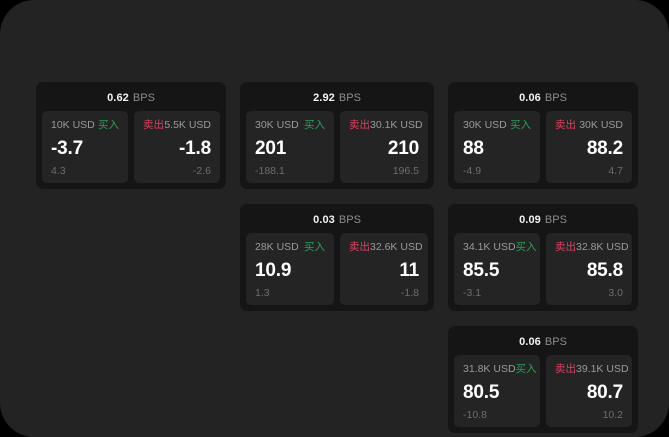 The height and width of the screenshot is (437, 669). What do you see at coordinates (195, 148) in the screenshot?
I see `sell-price: -1.8` at bounding box center [195, 148].